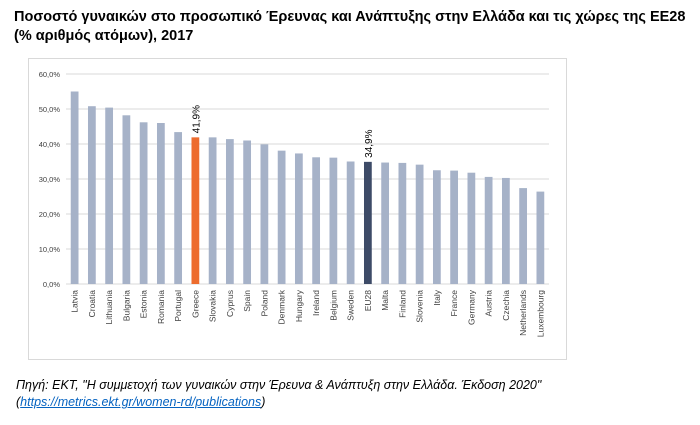 The width and height of the screenshot is (700, 425). I want to click on x-tick-label: Romania, so click(161, 307).